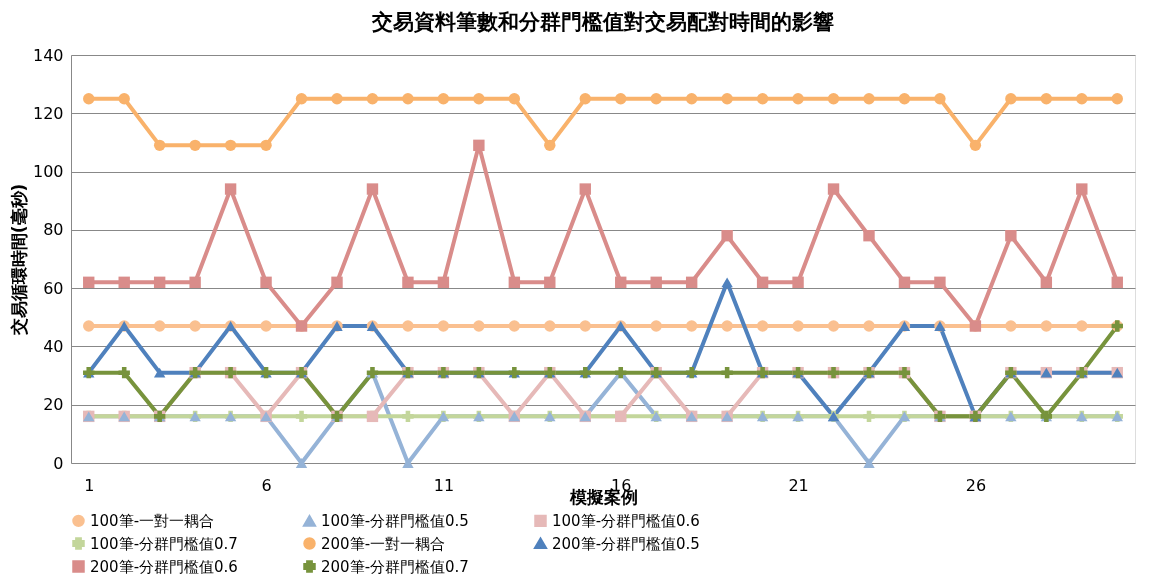 The height and width of the screenshot is (582, 1155). I want to click on y-tick-label: 60, so click(53, 288).